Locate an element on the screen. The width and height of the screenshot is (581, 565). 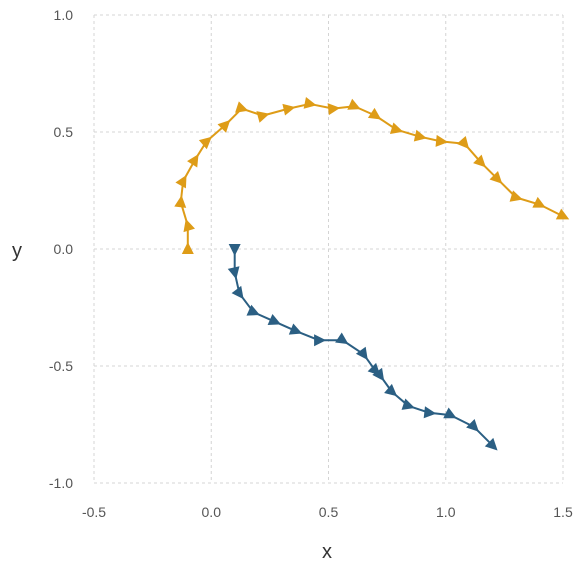
y-tick-label: -0.5 is located at coordinates (61, 366).